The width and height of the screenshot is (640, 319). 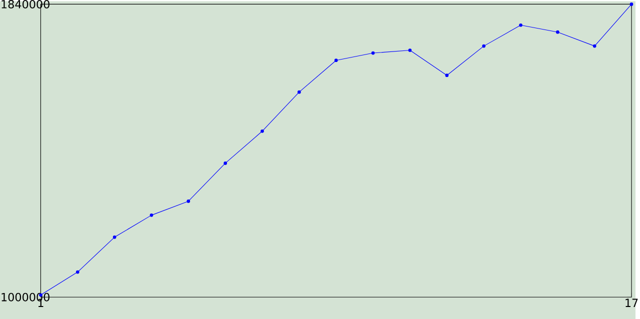 I want to click on x-tick-label: 17, so click(x=632, y=302).